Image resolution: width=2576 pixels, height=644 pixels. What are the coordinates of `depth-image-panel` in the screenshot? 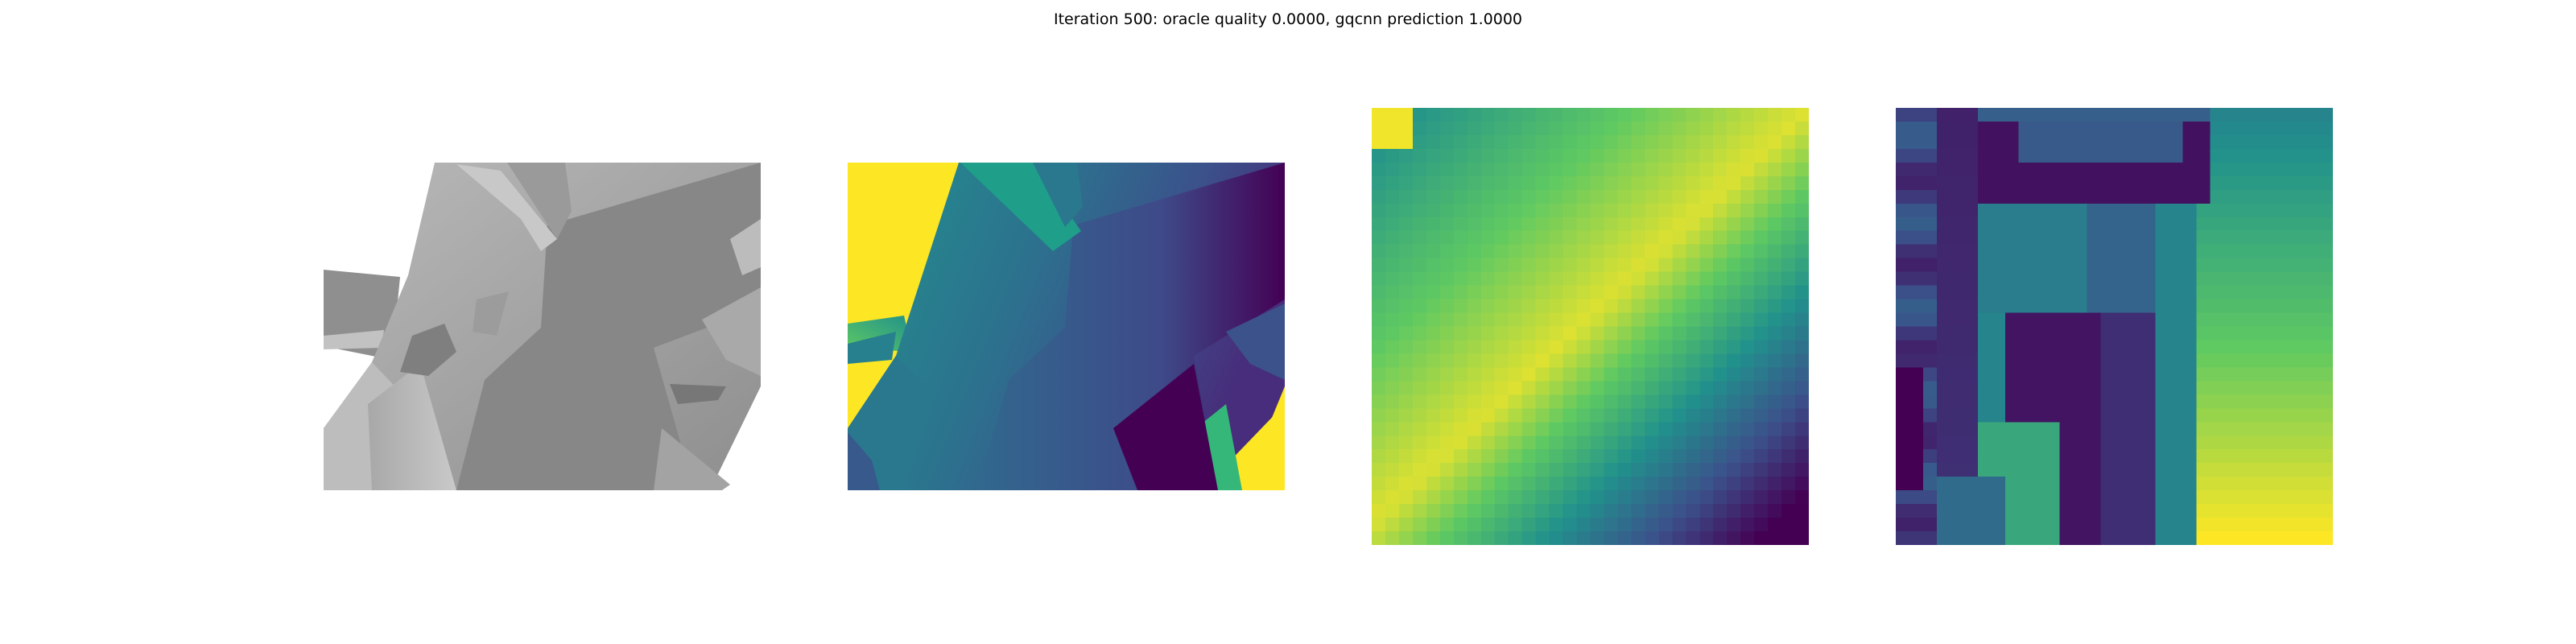 It's located at (1066, 326).